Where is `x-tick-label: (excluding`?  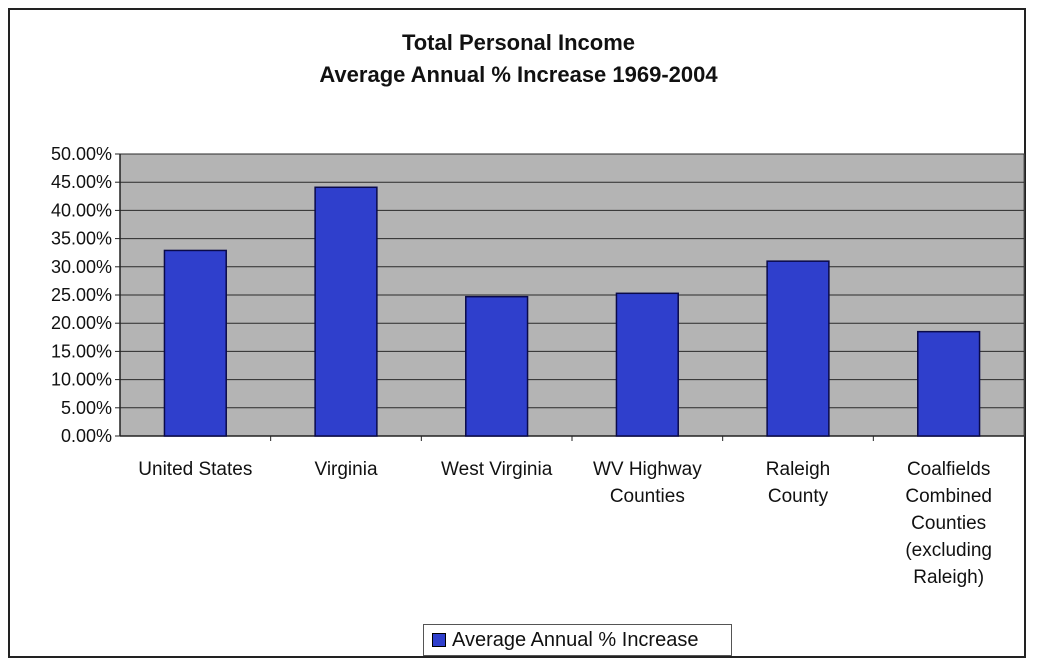 x-tick-label: (excluding is located at coordinates (948, 550).